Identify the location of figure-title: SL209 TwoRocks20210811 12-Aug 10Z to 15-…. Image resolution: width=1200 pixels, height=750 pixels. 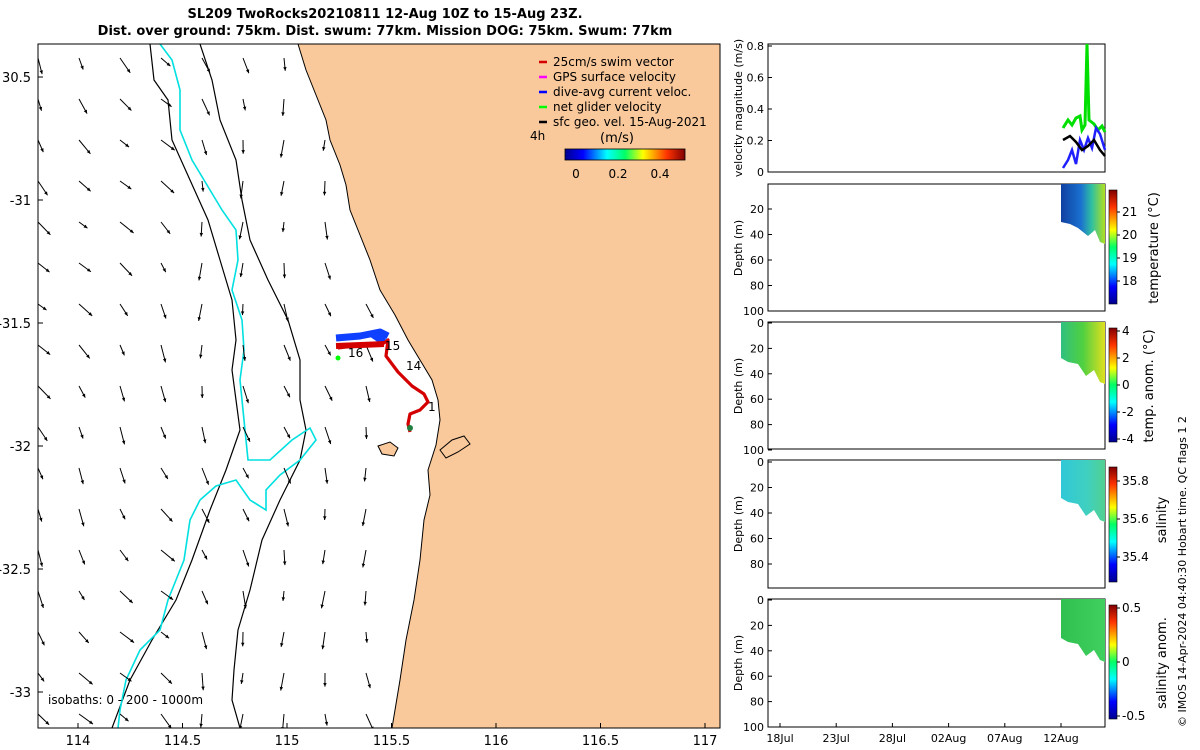
(385, 23).